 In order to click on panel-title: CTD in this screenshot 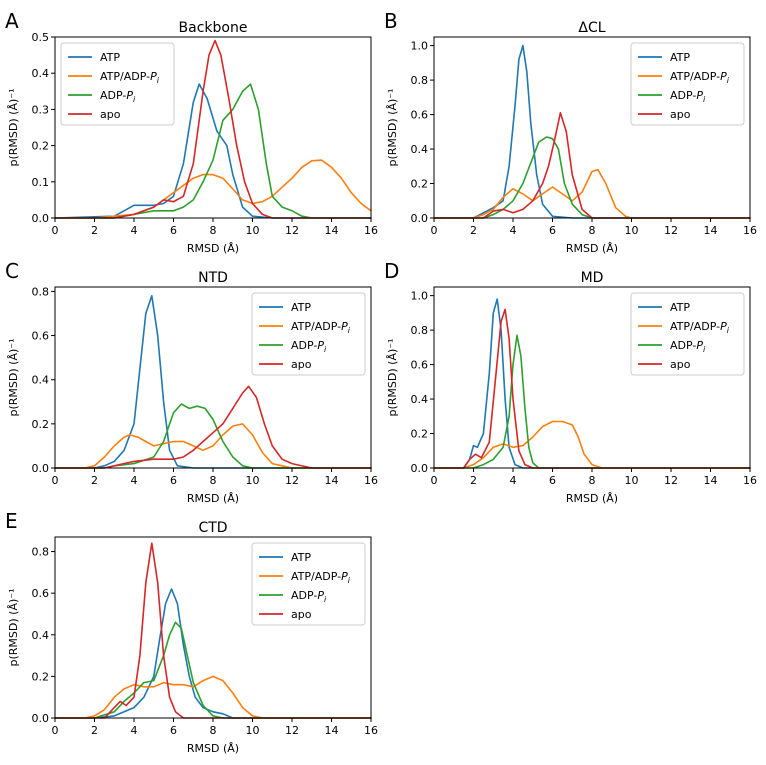, I will do `click(212, 528)`.